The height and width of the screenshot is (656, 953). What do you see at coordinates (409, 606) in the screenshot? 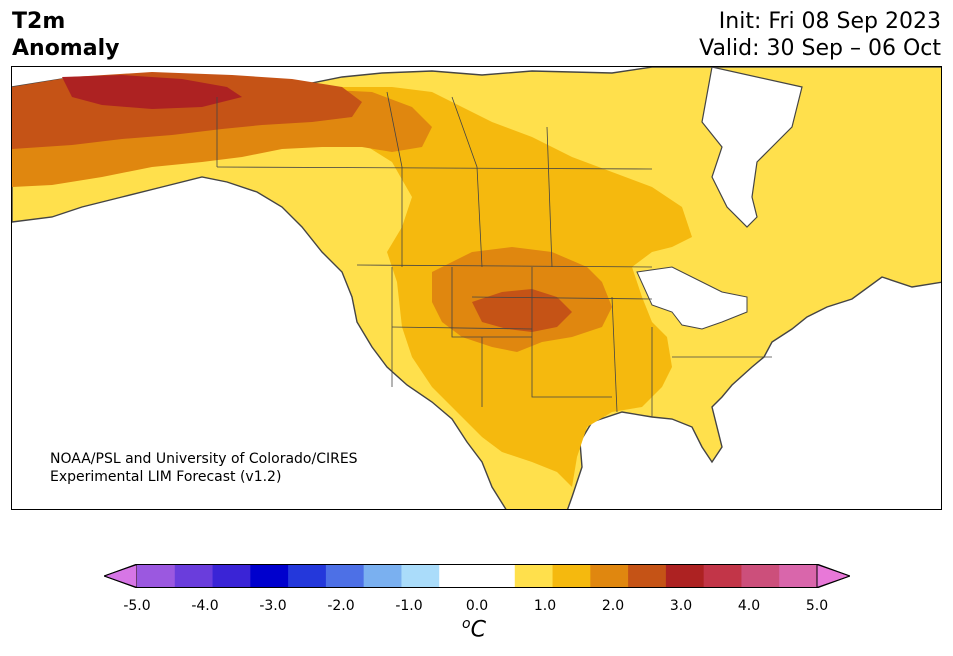
I see `colorbar-tick-label: -1.0` at bounding box center [409, 606].